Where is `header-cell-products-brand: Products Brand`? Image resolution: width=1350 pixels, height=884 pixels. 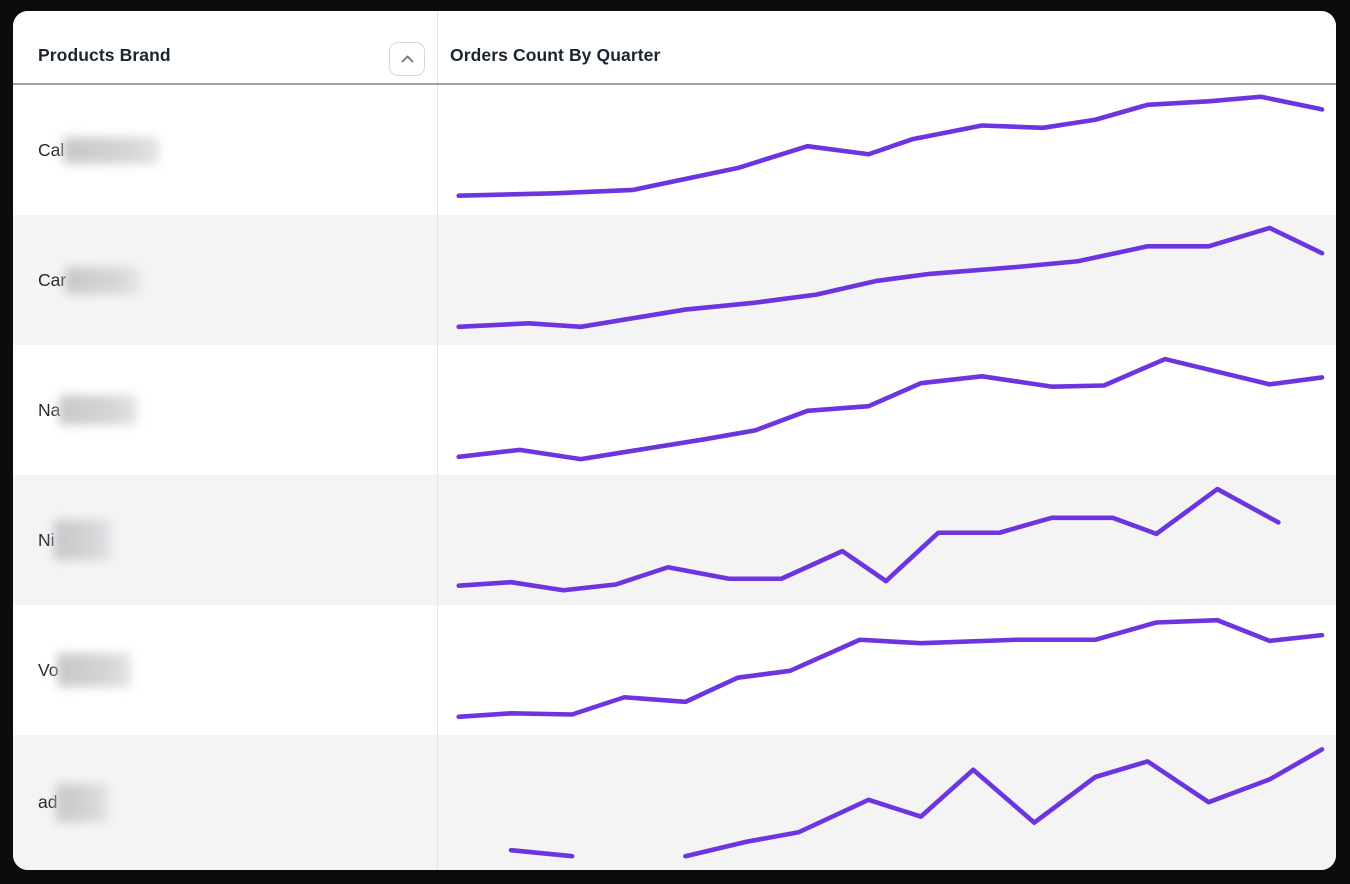 header-cell-products-brand: Products Brand is located at coordinates (225, 47).